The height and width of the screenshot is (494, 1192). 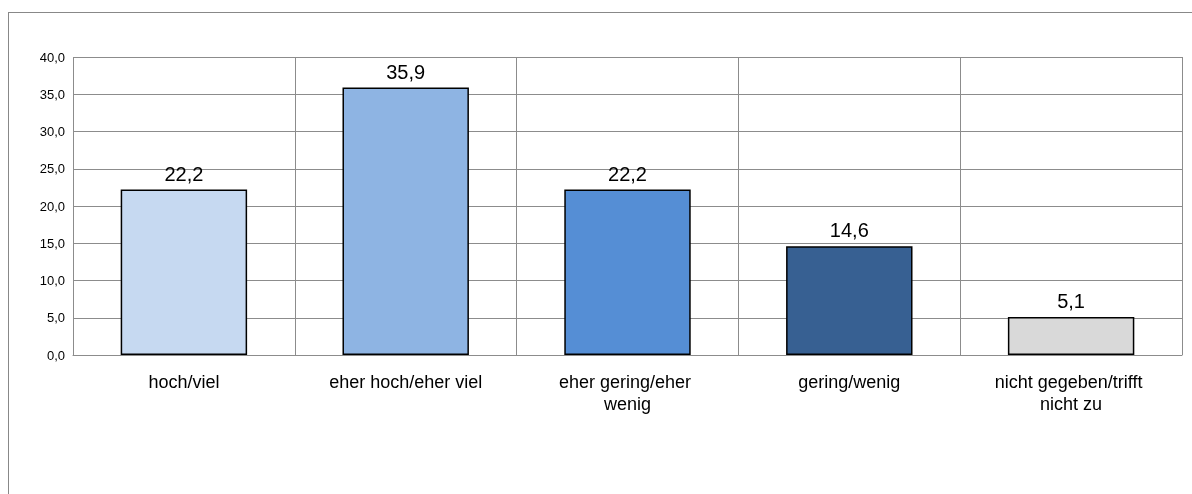 What do you see at coordinates (627, 393) in the screenshot?
I see `x-tick-label: eher gering/eher wenig` at bounding box center [627, 393].